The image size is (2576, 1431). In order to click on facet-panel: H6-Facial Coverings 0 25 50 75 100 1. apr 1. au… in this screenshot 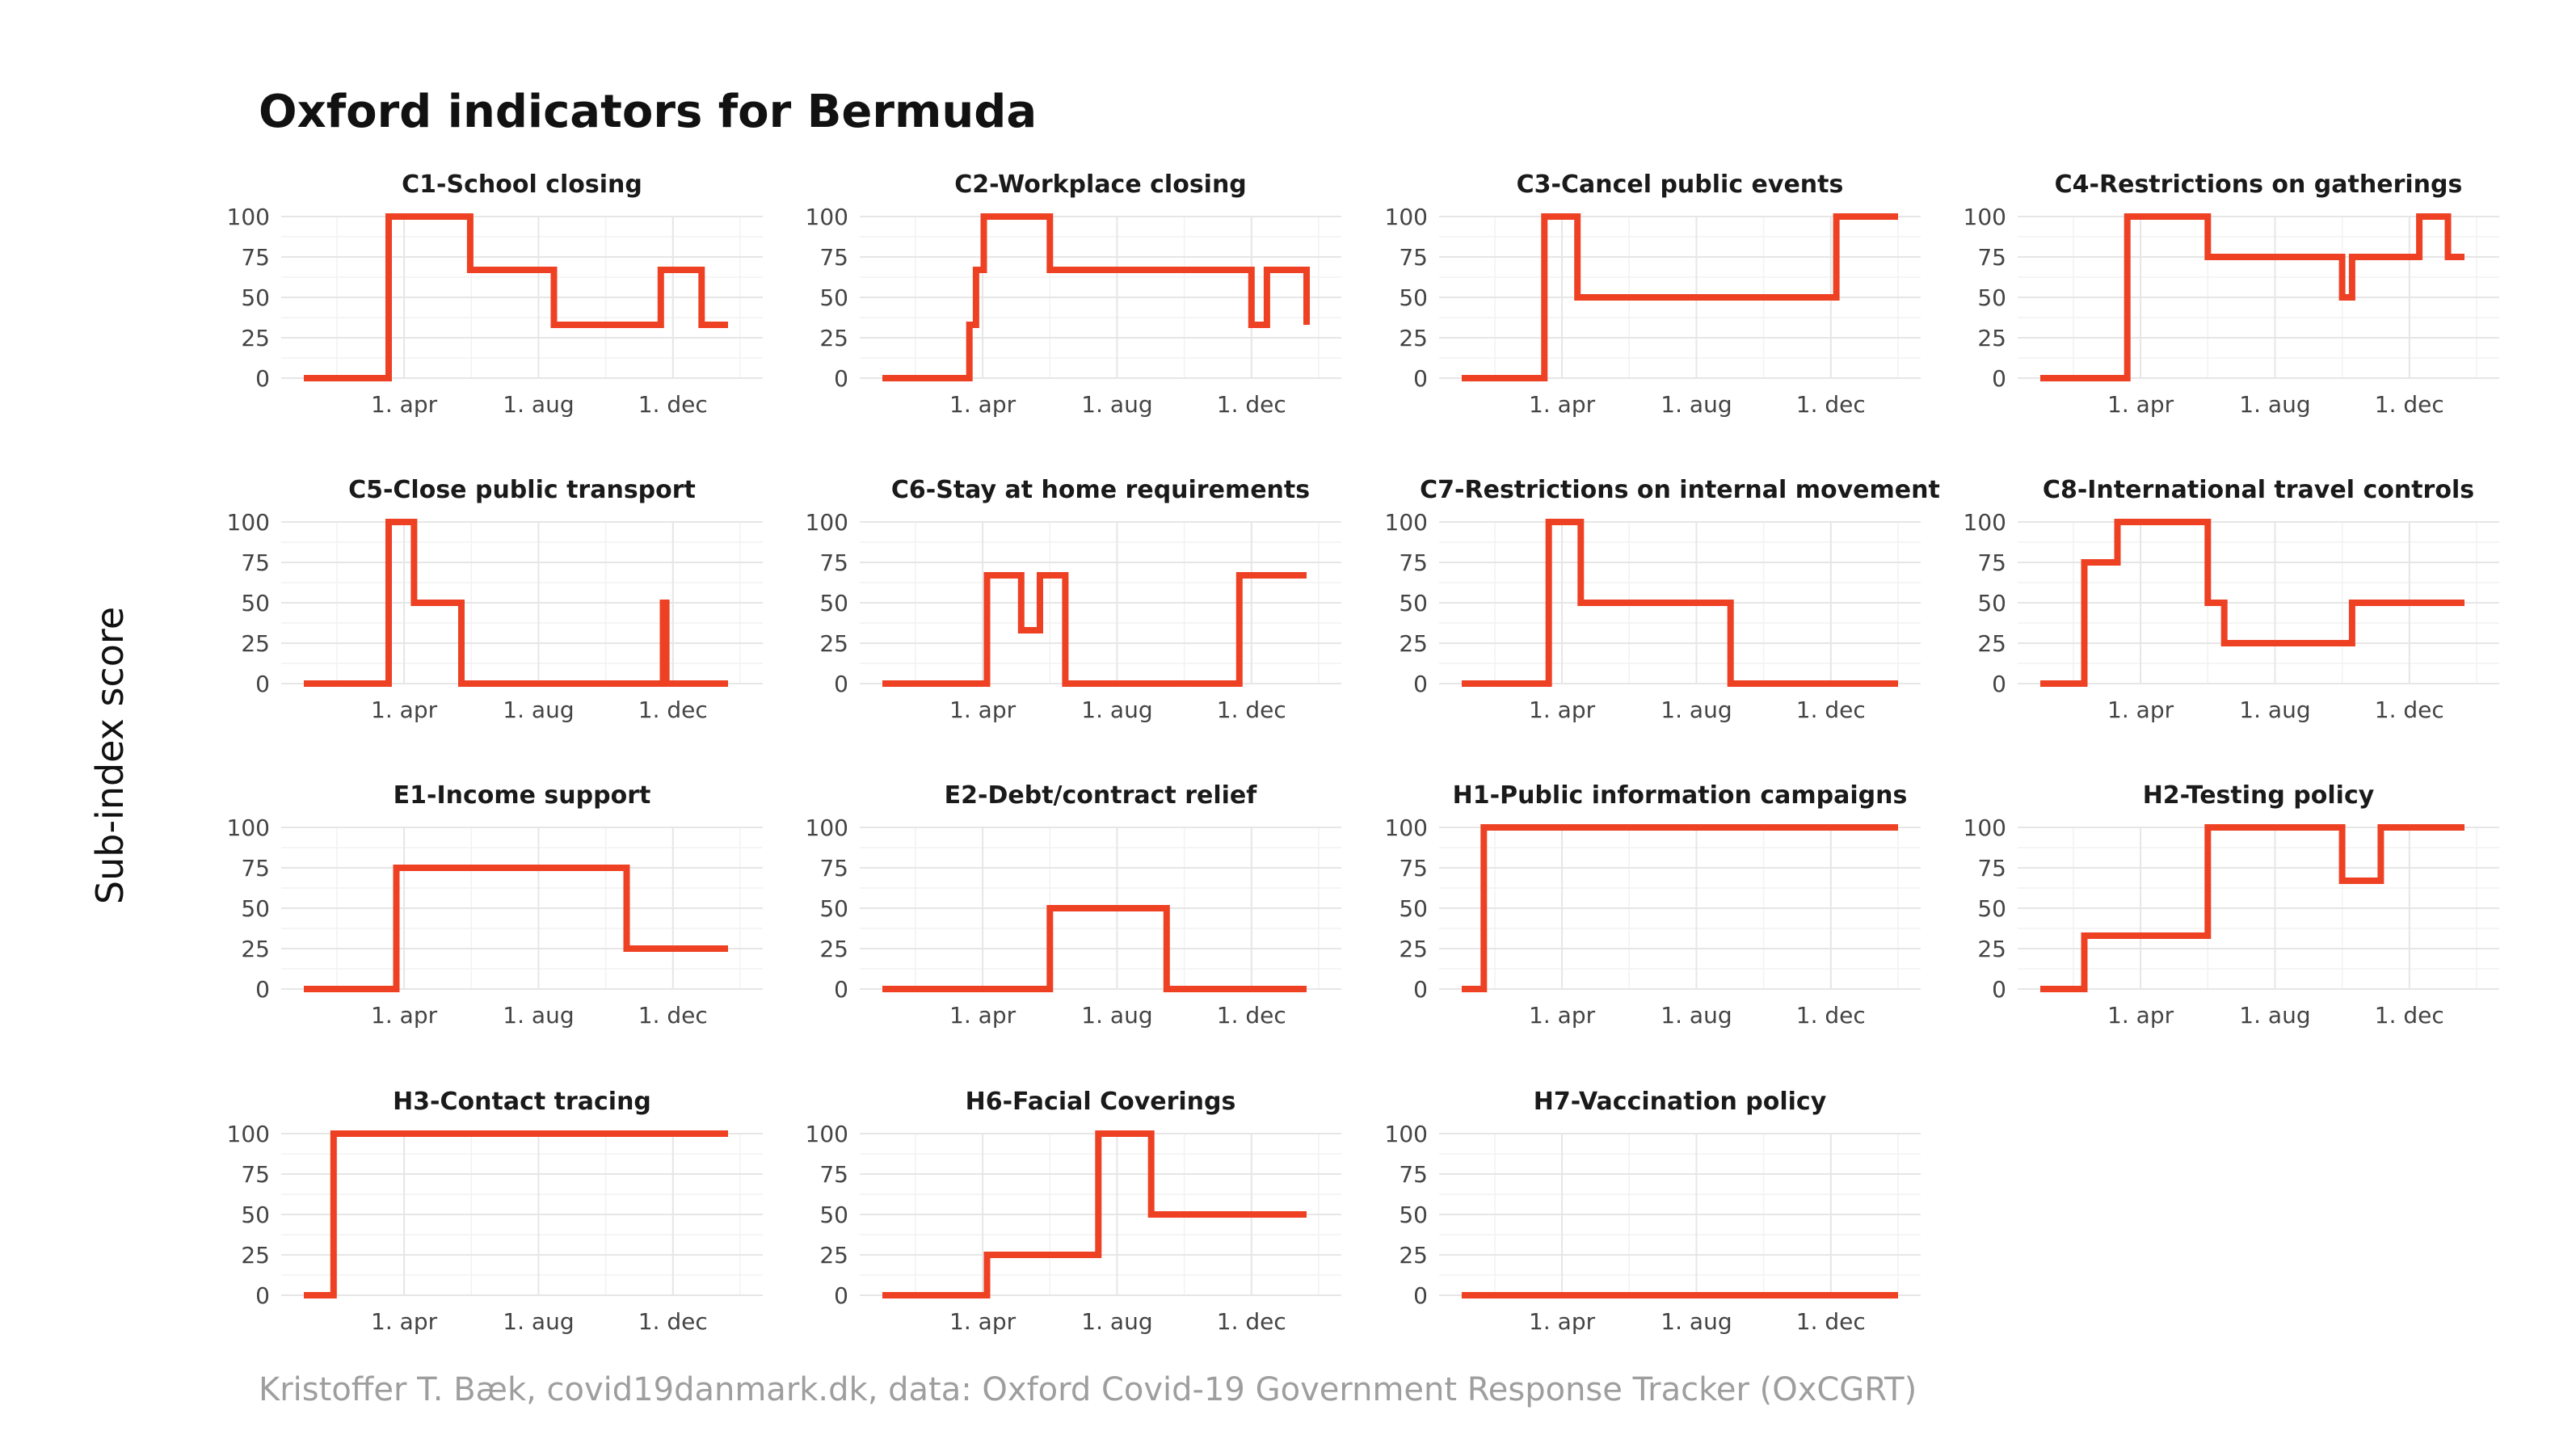, I will do `click(1073, 1211)`.